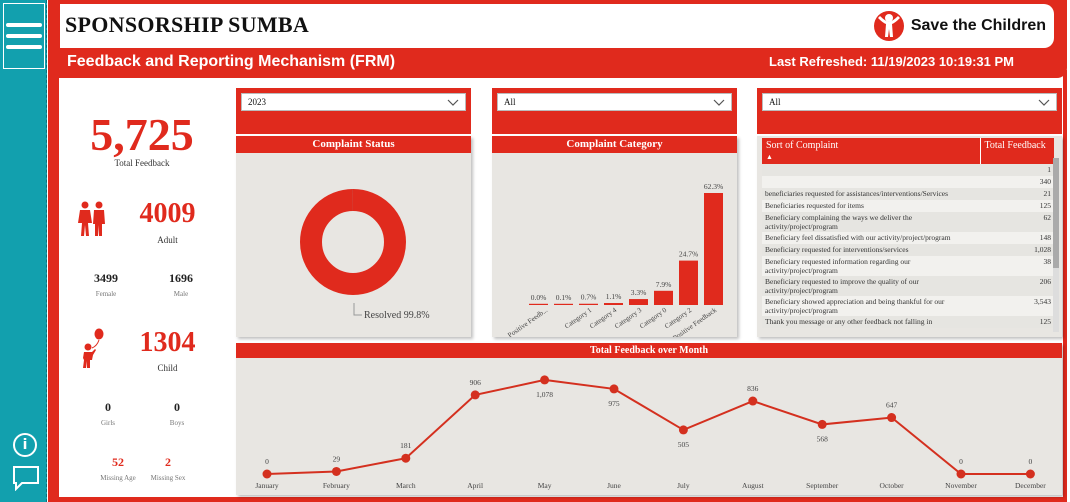 This screenshot has height=502, width=1070. I want to click on table-header-sort: Sort of Complaint ▲, so click(871, 151).